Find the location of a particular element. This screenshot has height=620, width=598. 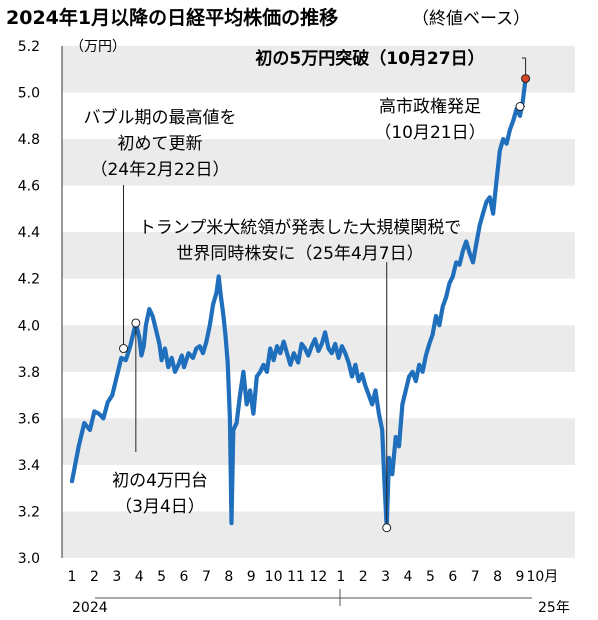

marker-tariff-crash is located at coordinates (387, 528).